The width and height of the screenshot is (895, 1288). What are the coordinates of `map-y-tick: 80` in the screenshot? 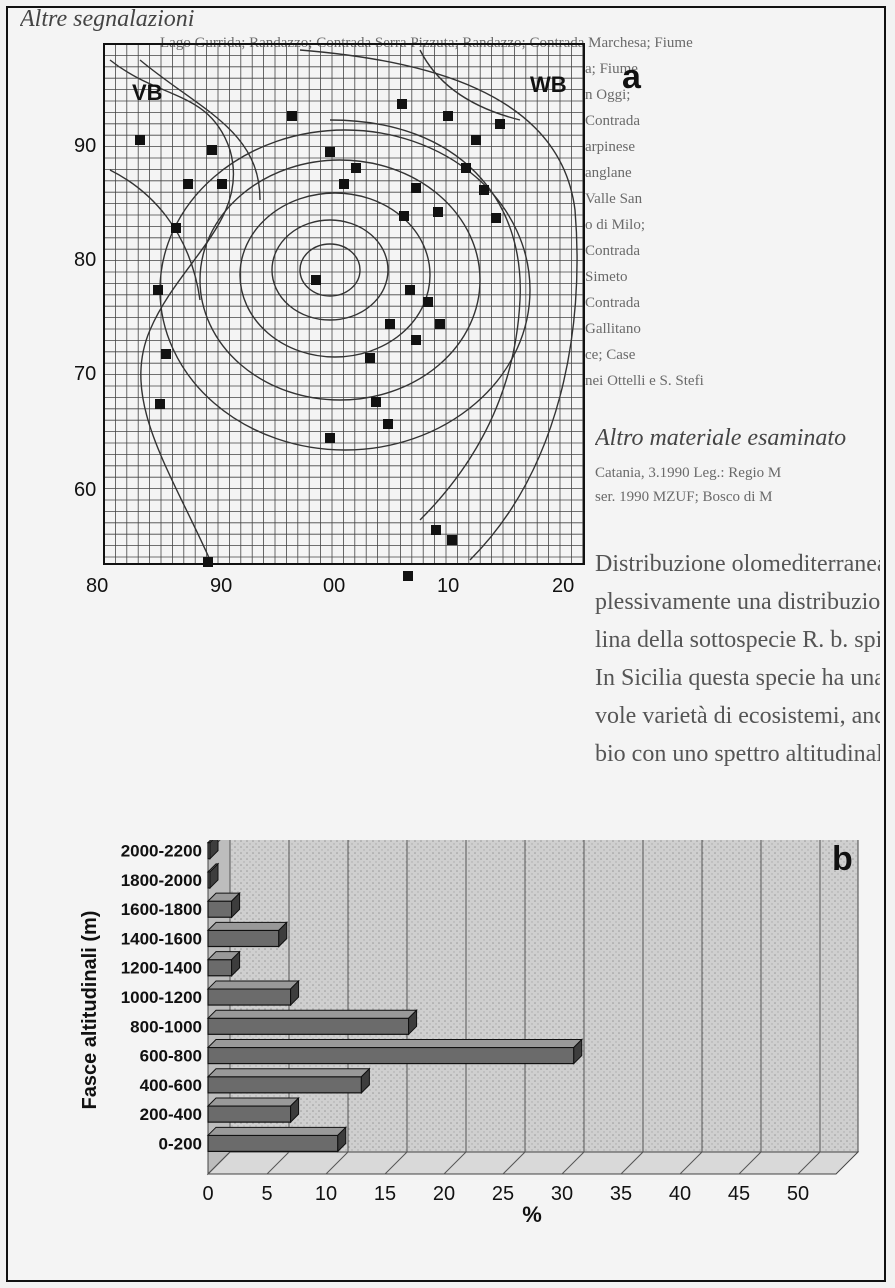 It's located at (85, 260).